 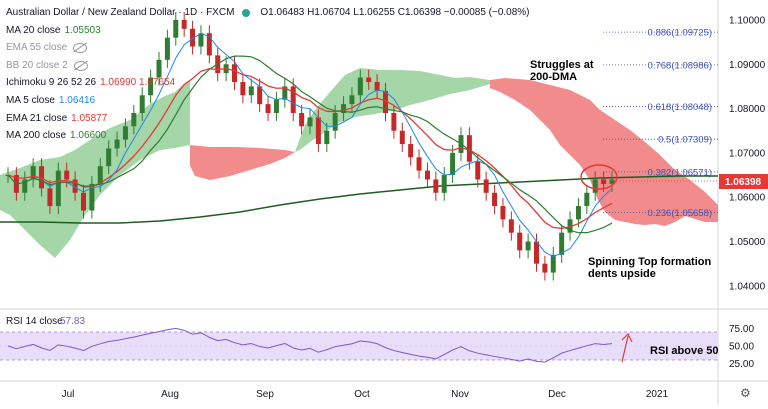 What do you see at coordinates (557, 394) in the screenshot?
I see `time-tick-label: Dec` at bounding box center [557, 394].